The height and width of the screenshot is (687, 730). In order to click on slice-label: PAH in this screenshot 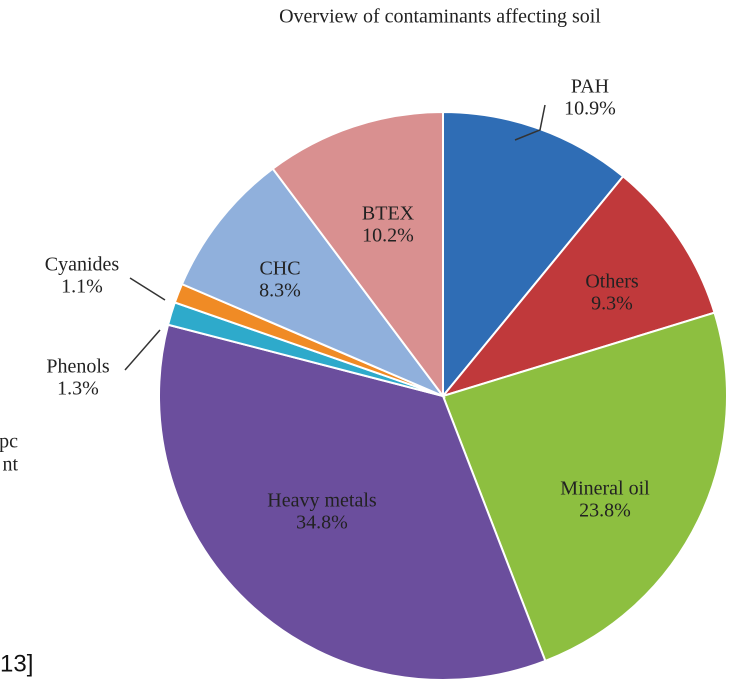, I will do `click(590, 87)`.